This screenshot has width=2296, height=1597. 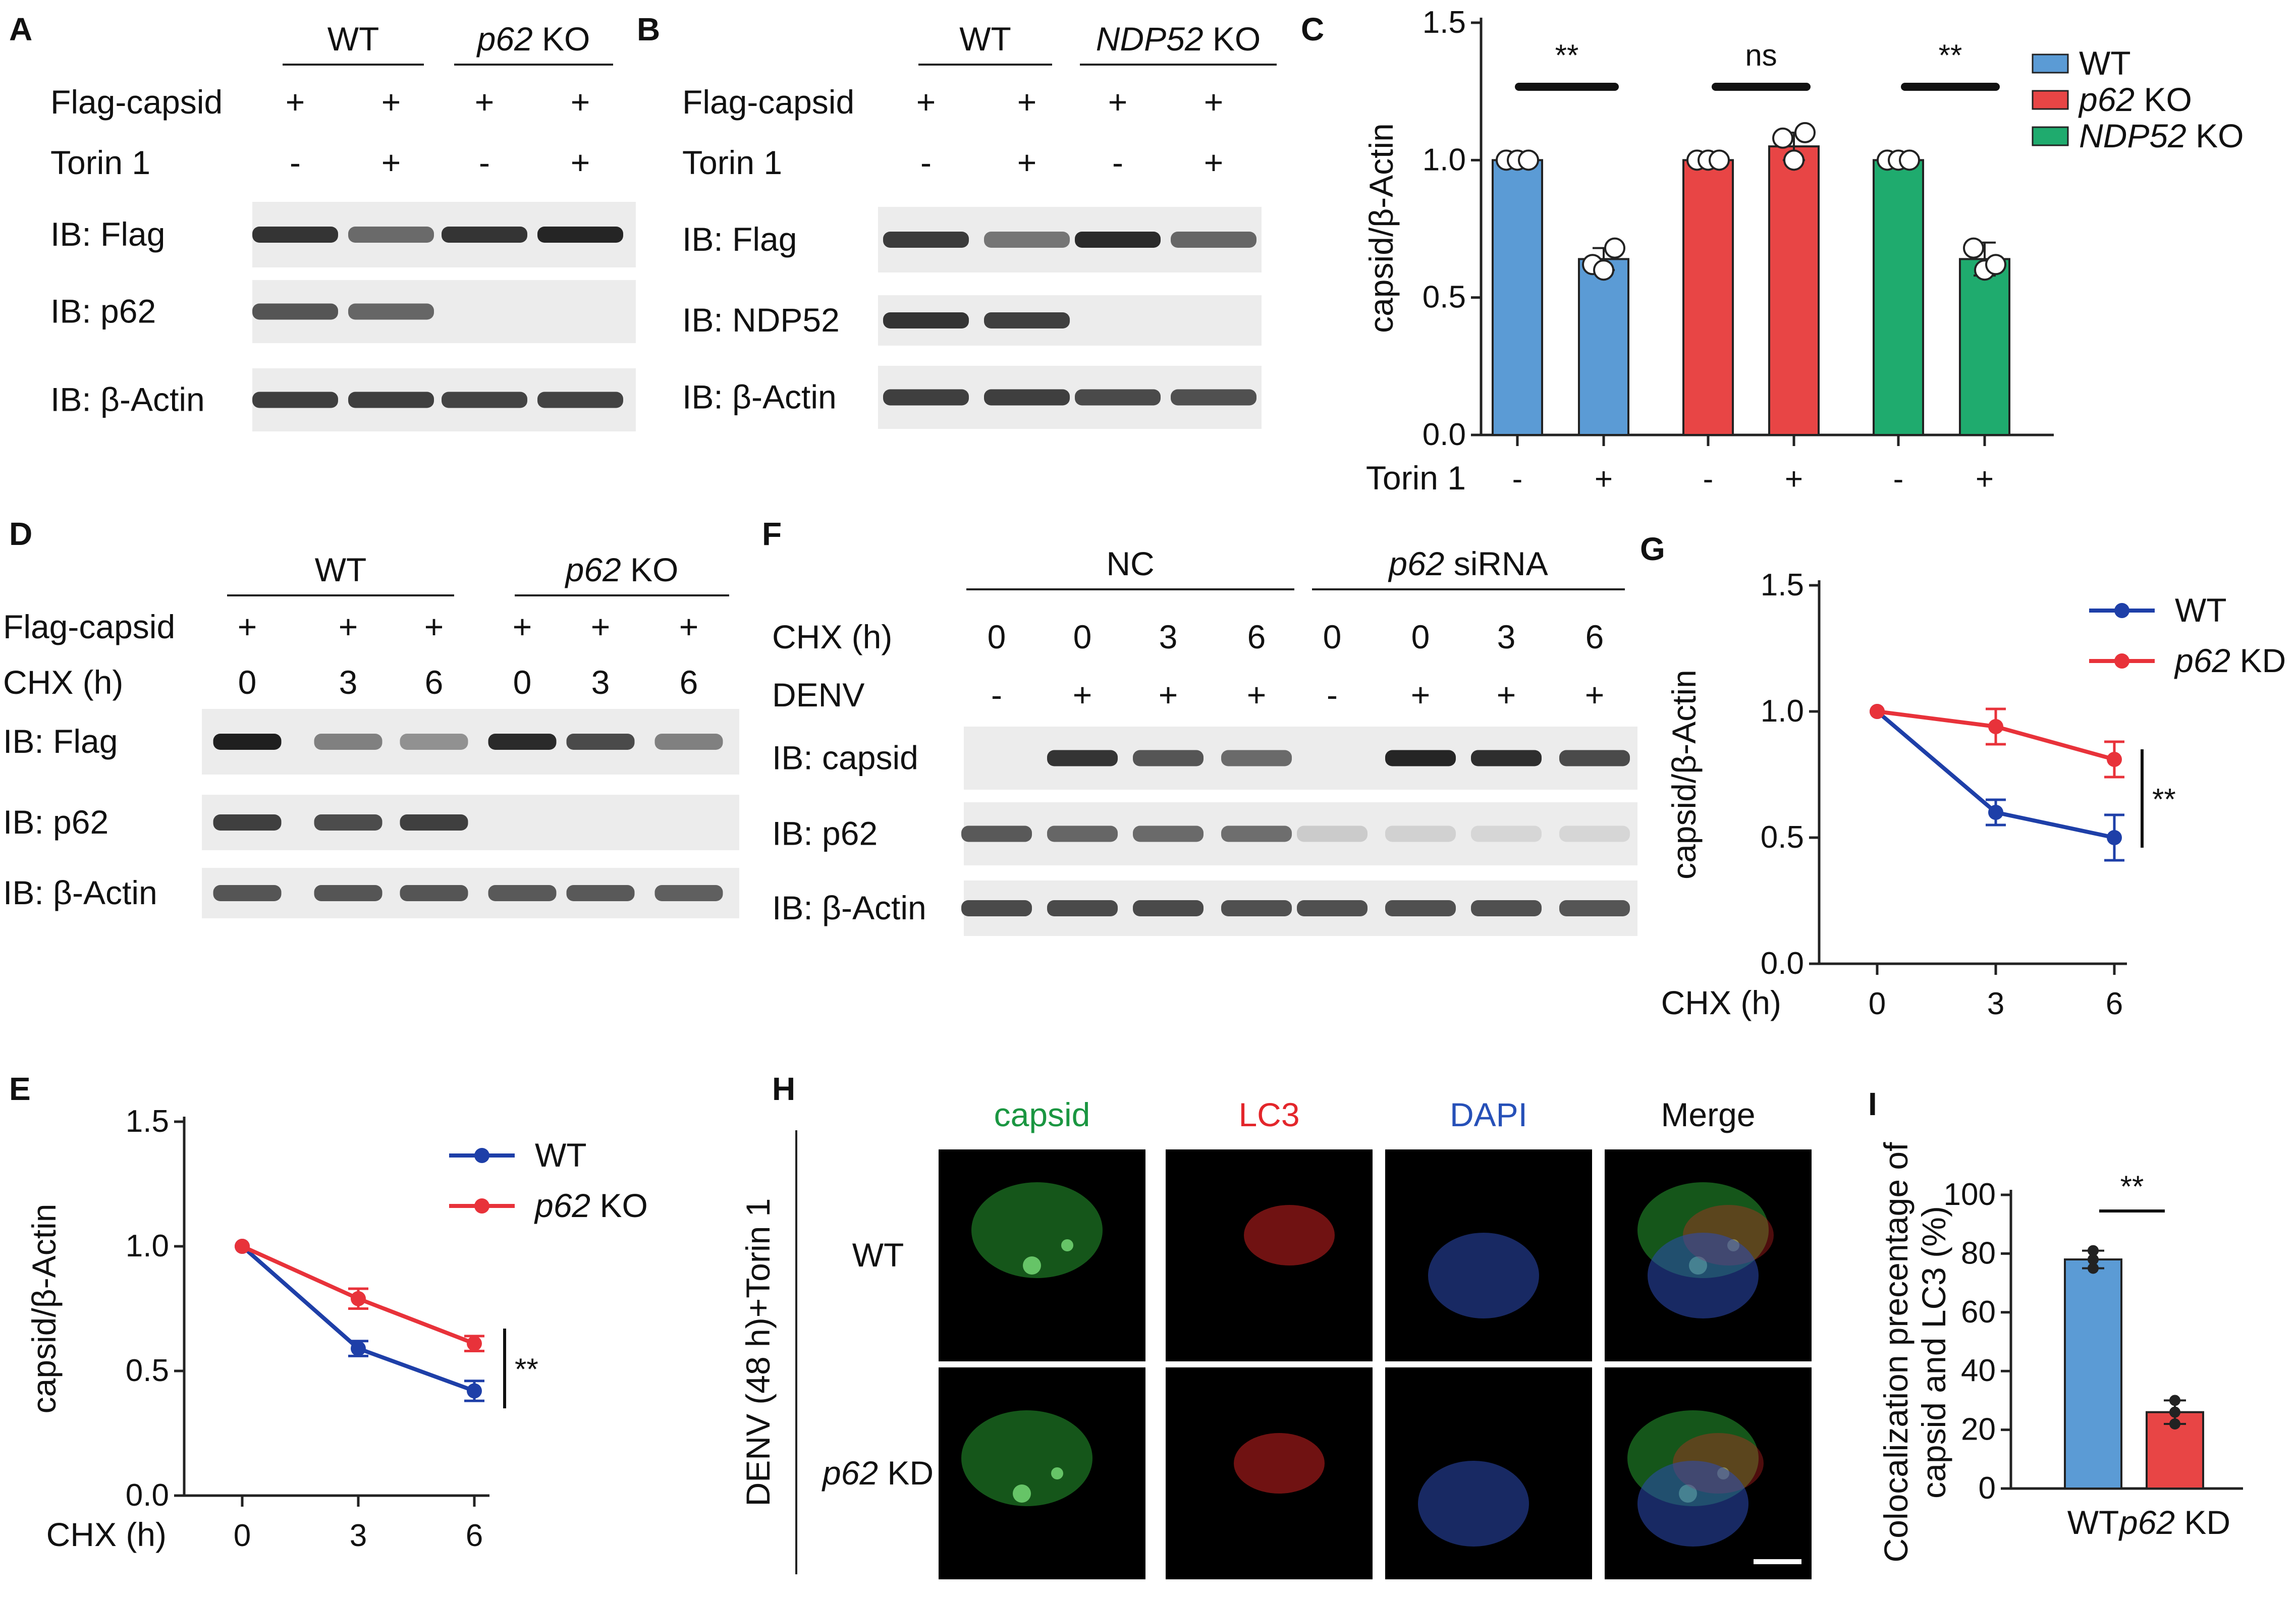 What do you see at coordinates (106, 1534) in the screenshot?
I see `panel-e-x-label: CHX (h)` at bounding box center [106, 1534].